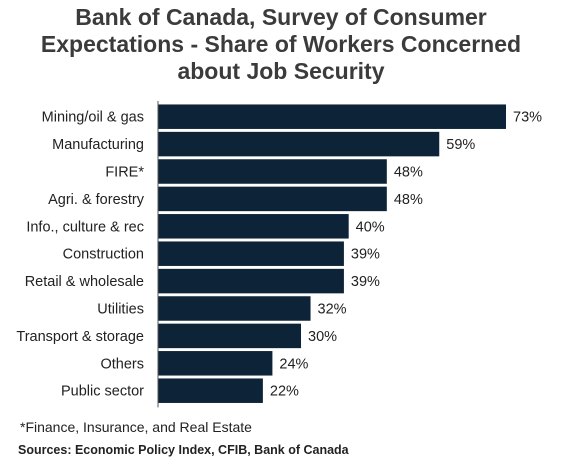  Describe the element at coordinates (284, 392) in the screenshot. I see `data-label: 22%` at that location.